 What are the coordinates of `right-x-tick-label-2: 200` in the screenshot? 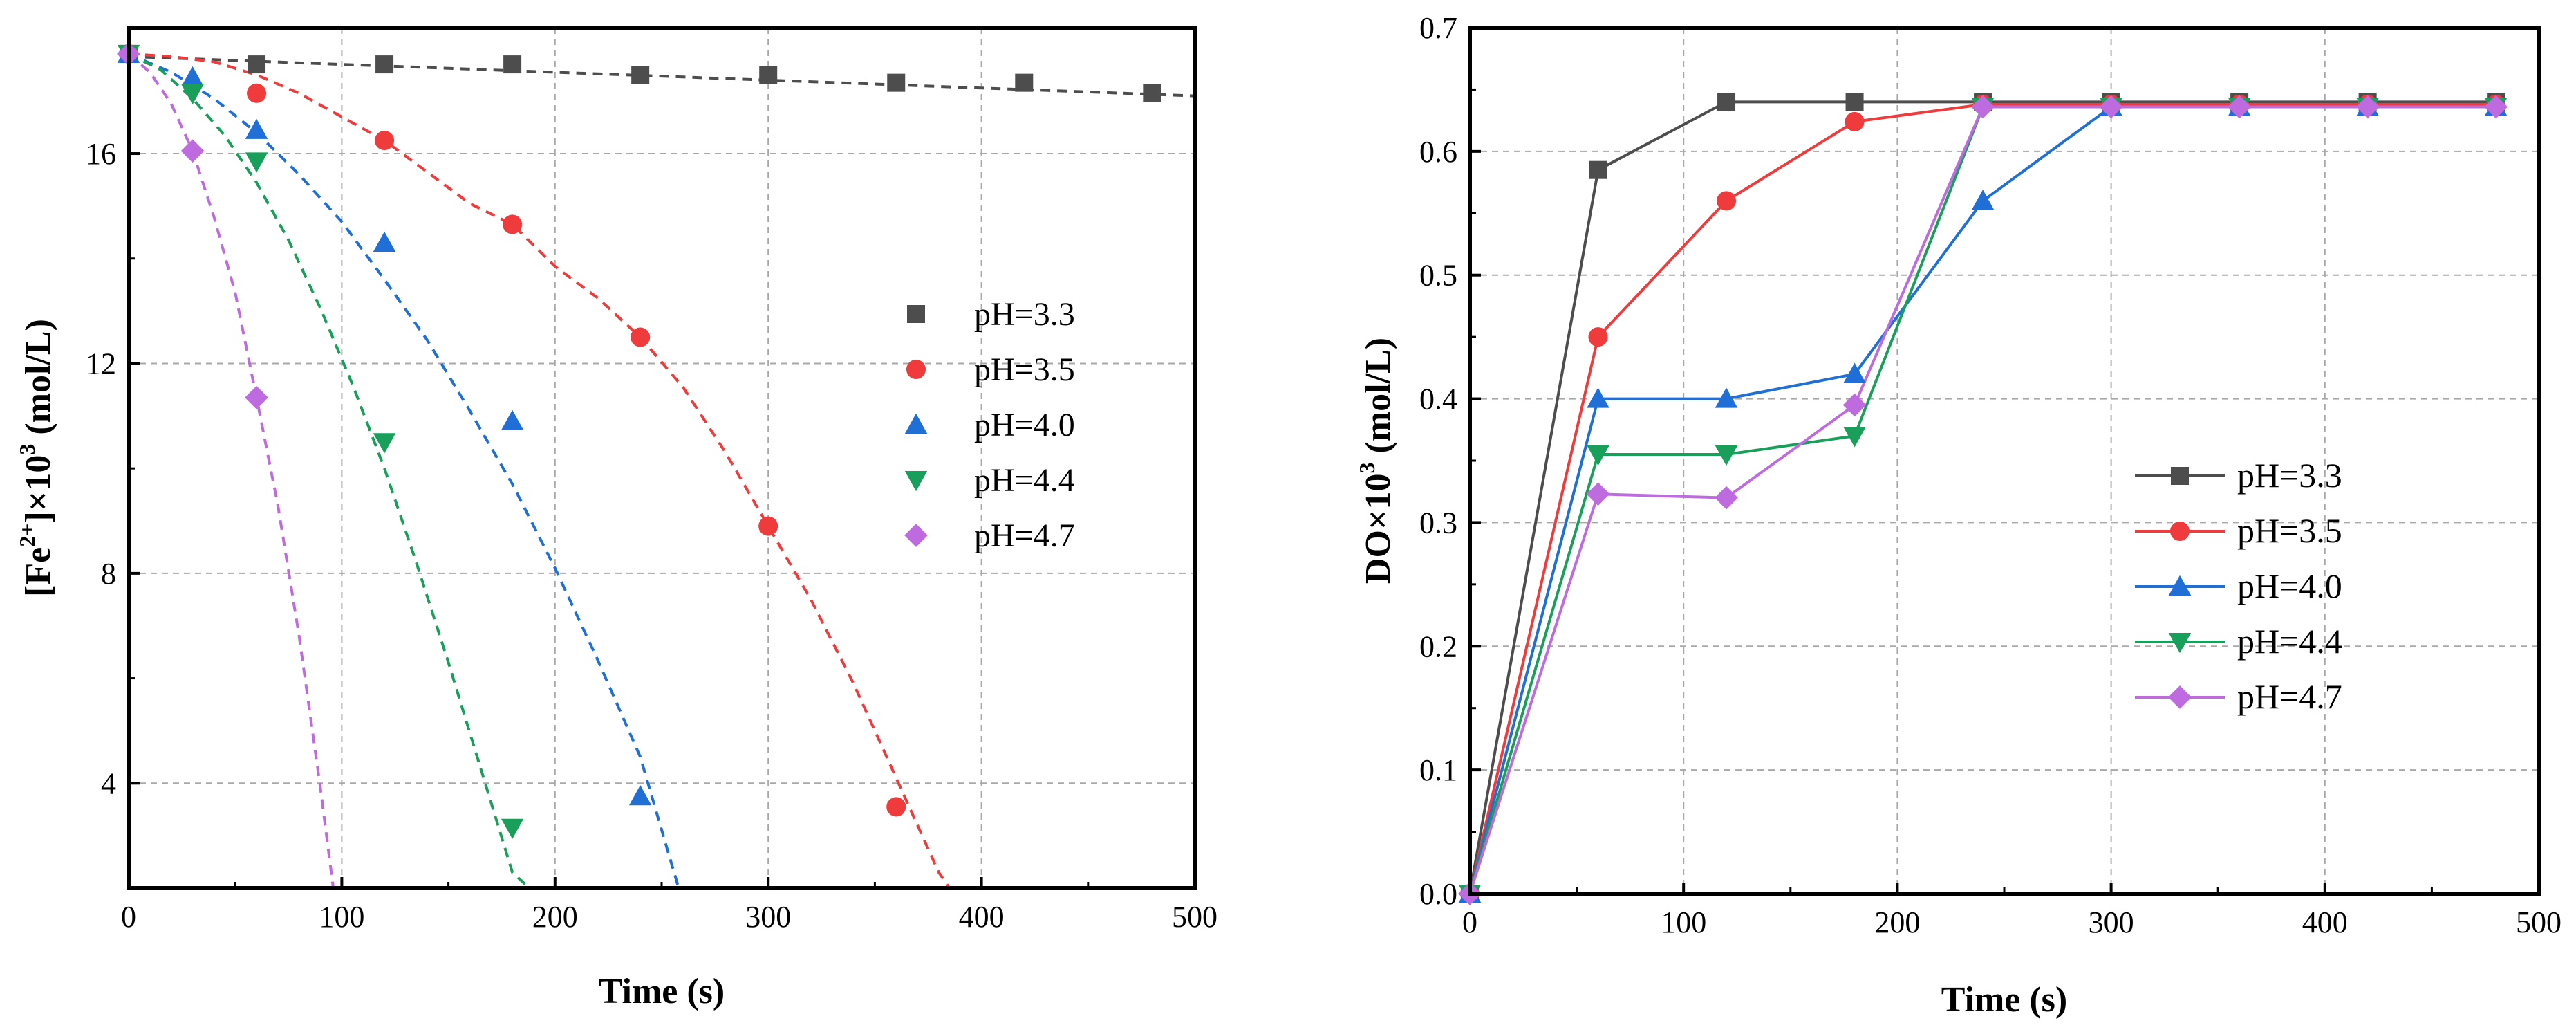 It's located at (1897, 922).